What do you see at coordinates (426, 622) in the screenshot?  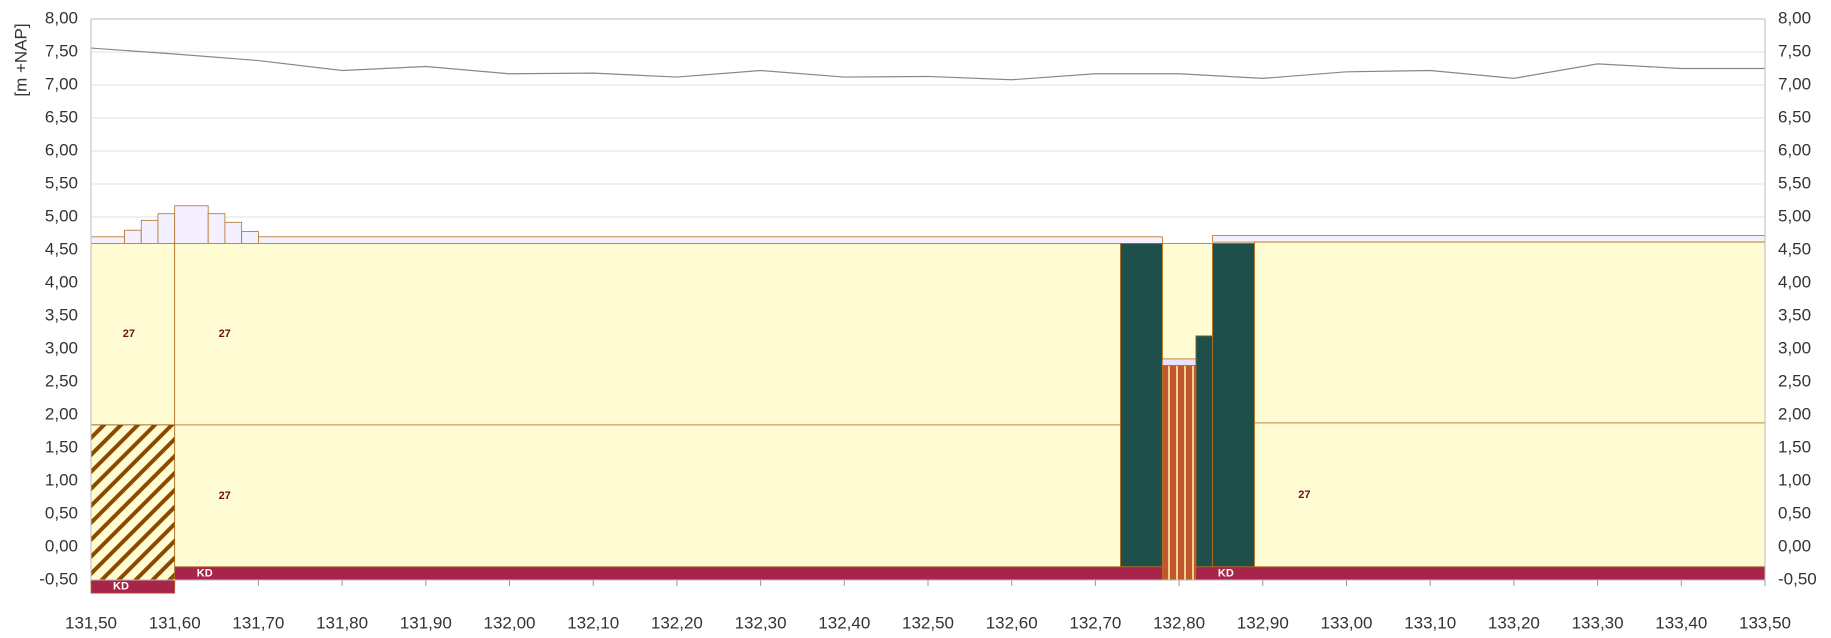 I see `x-tick-label: 131,90` at bounding box center [426, 622].